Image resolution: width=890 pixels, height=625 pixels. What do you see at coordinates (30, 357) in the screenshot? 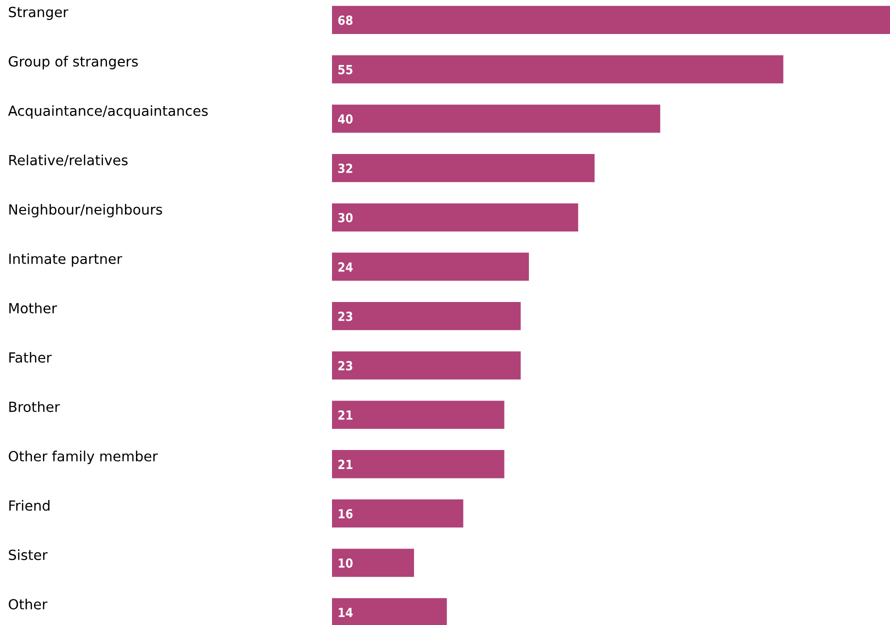
I see `y-tick-label: Father` at bounding box center [30, 357].